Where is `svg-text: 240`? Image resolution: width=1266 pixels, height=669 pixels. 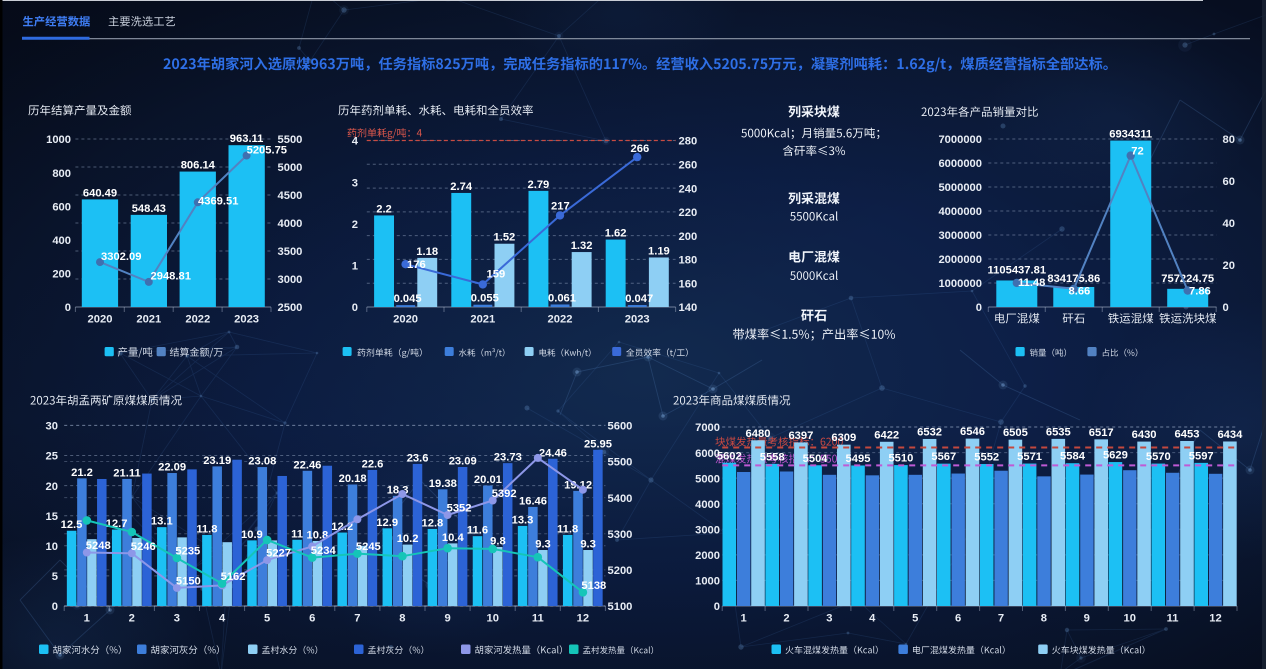
svg-text: 240 is located at coordinates (688, 189).